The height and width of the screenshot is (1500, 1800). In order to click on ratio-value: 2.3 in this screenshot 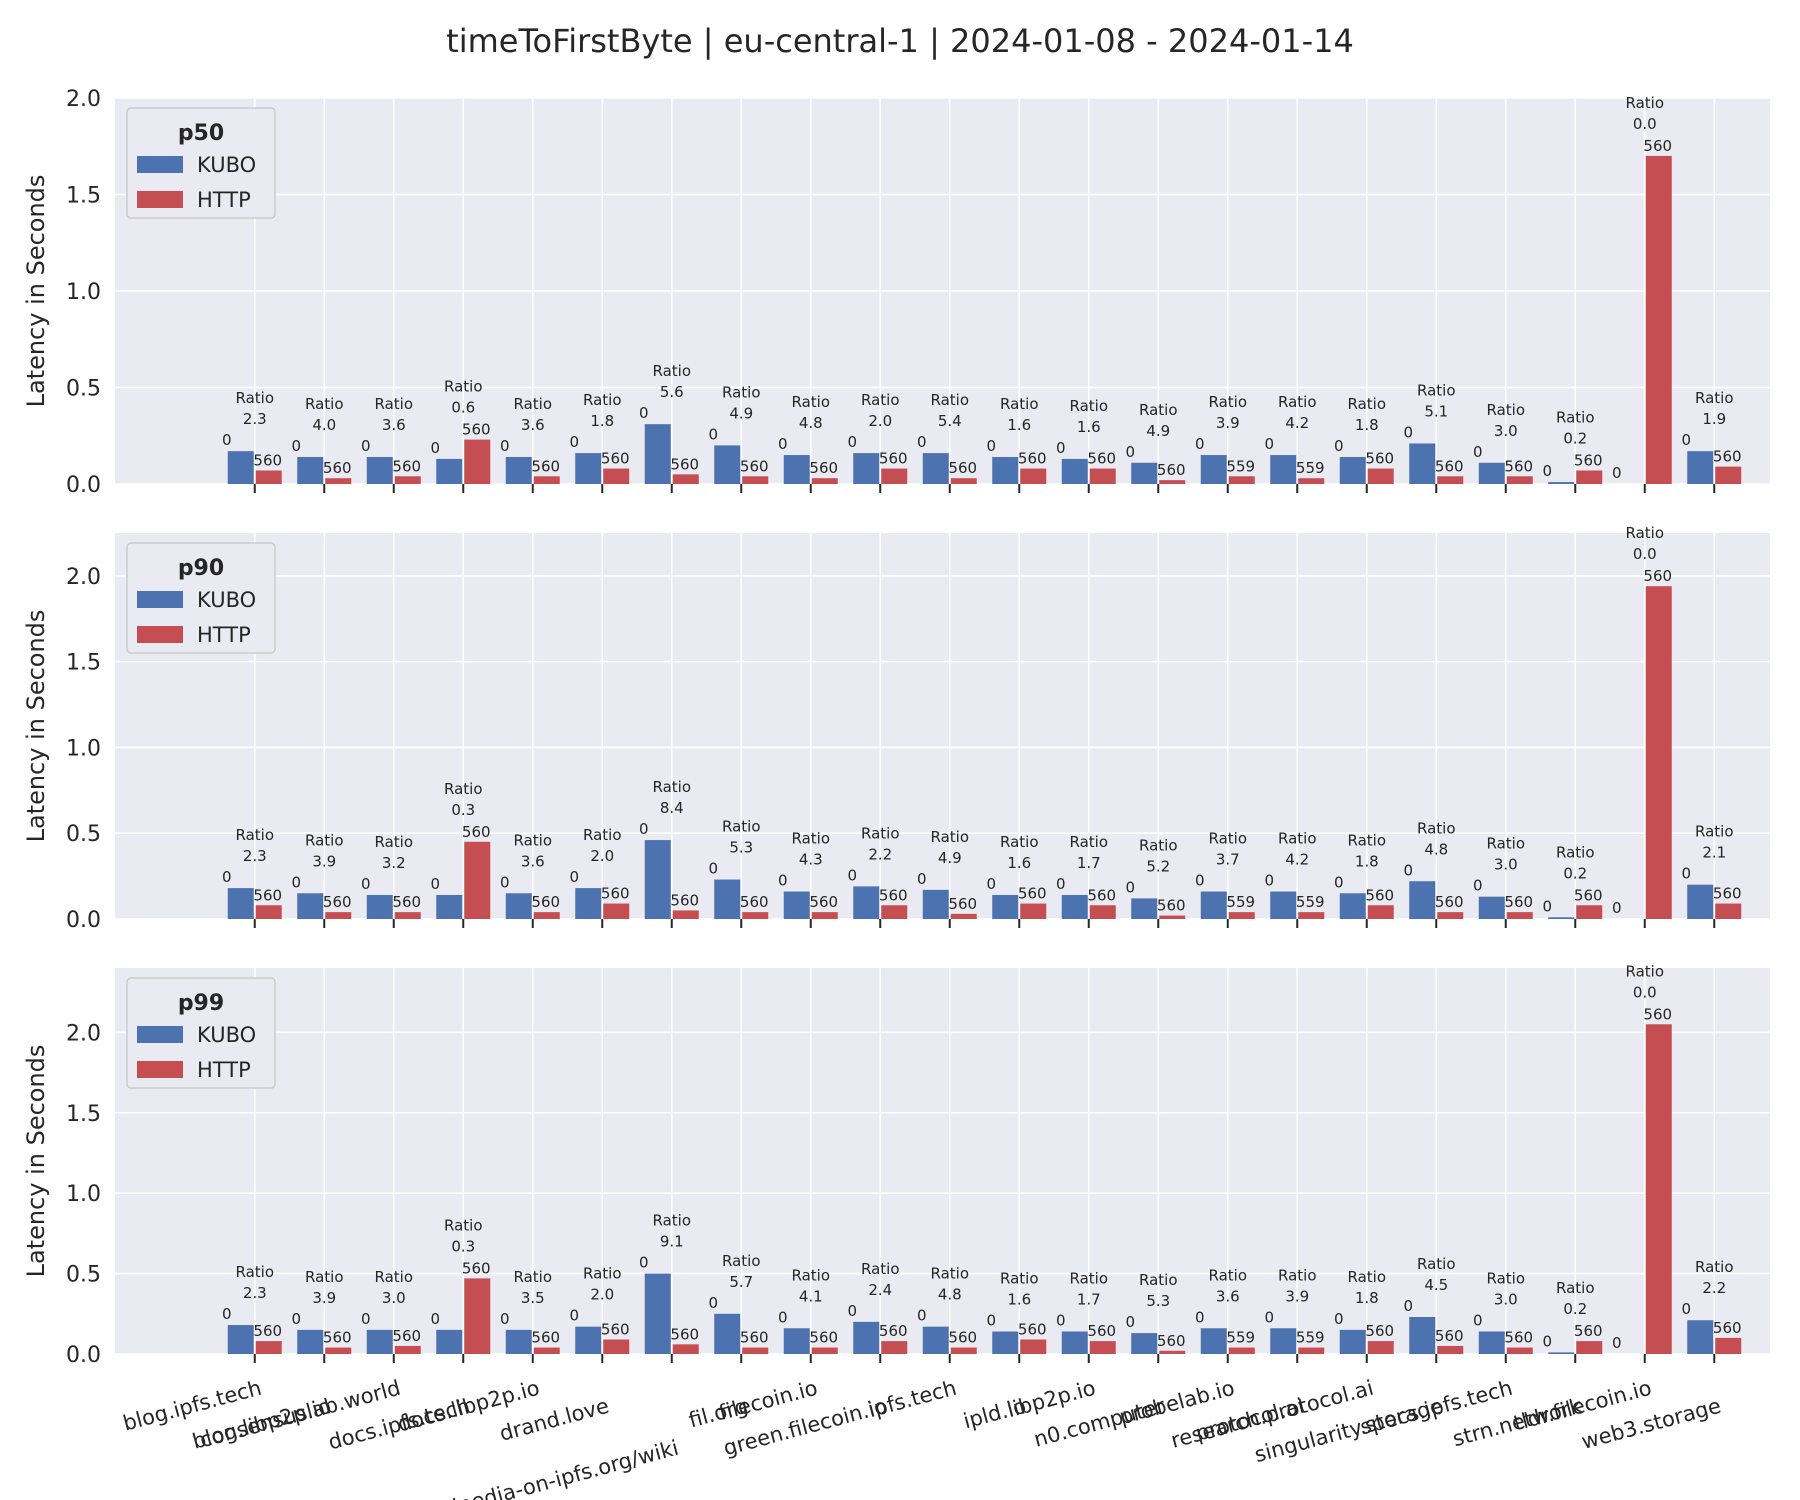, I will do `click(255, 1293)`.